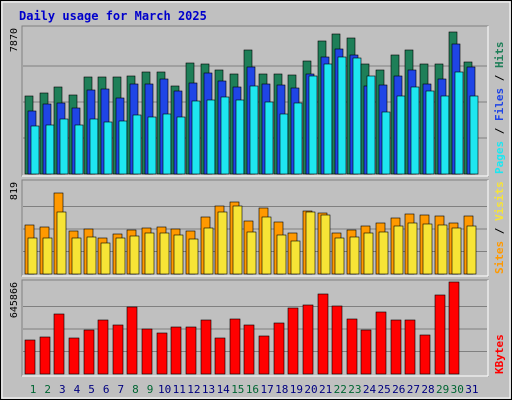 This screenshot has width=512, height=400. I want to click on x-tick-label-13: 13, so click(208, 389).